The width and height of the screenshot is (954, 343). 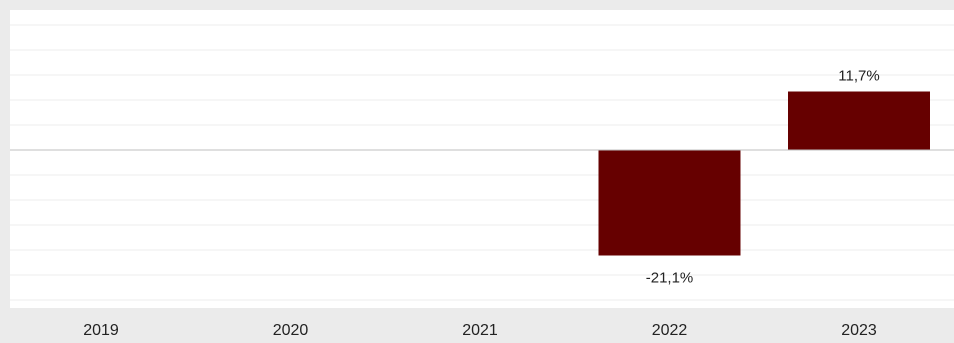 I want to click on x-tick-label-2020: 2020, so click(x=291, y=330).